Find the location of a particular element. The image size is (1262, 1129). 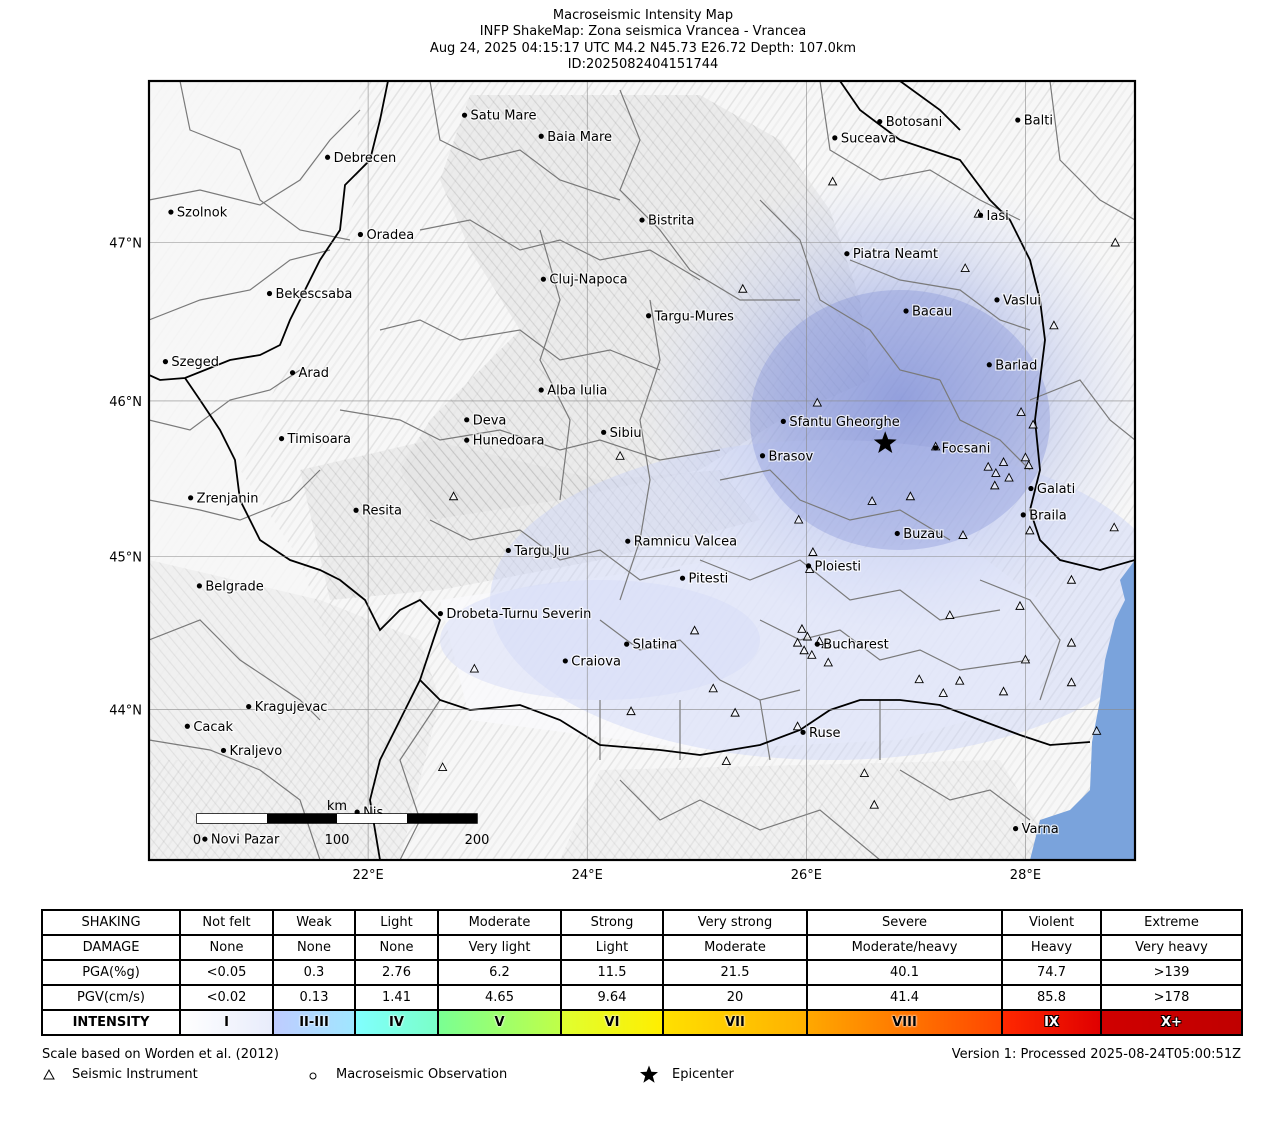

city-marker: Timisoara is located at coordinates (315, 439).